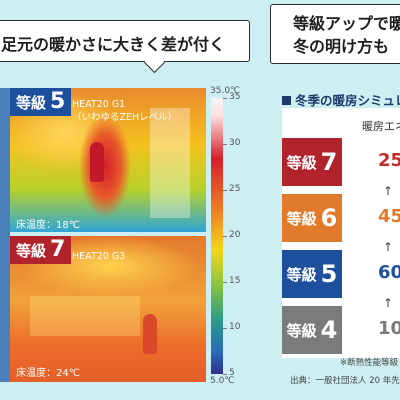  Describe the element at coordinates (389, 160) in the screenshot. I see `energy-value: 25` at that location.